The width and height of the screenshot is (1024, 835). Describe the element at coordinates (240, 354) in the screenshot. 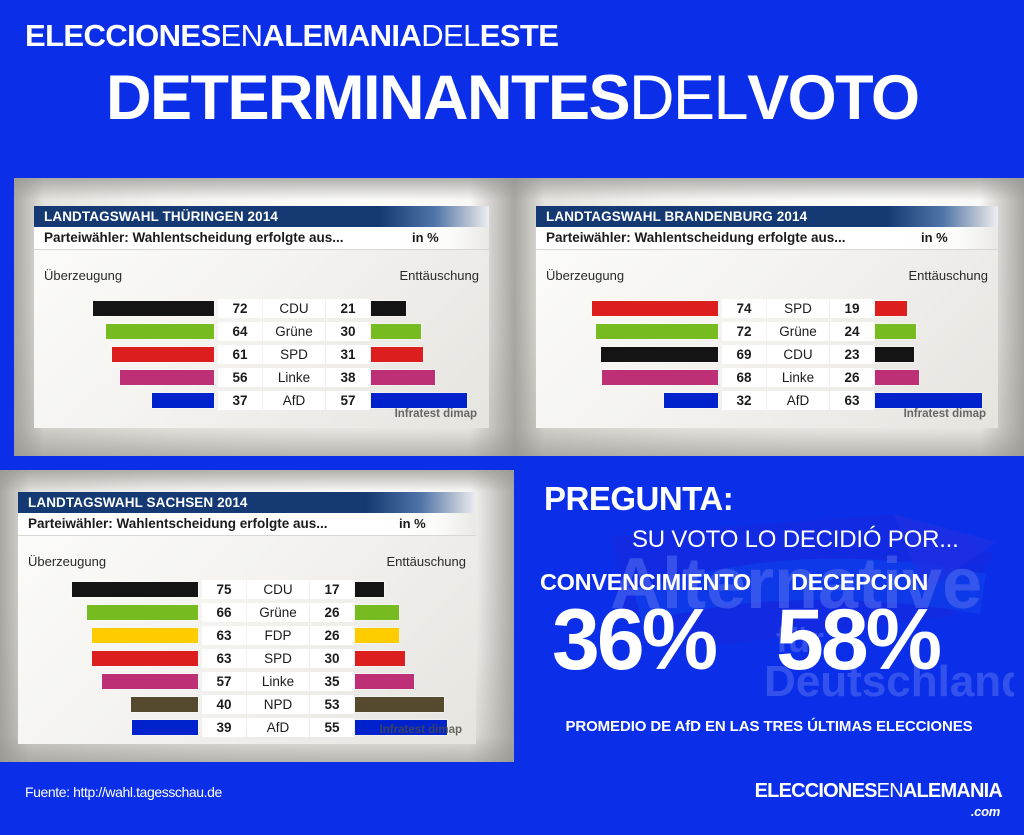

I see `value-ueberzeugung: 61` at that location.